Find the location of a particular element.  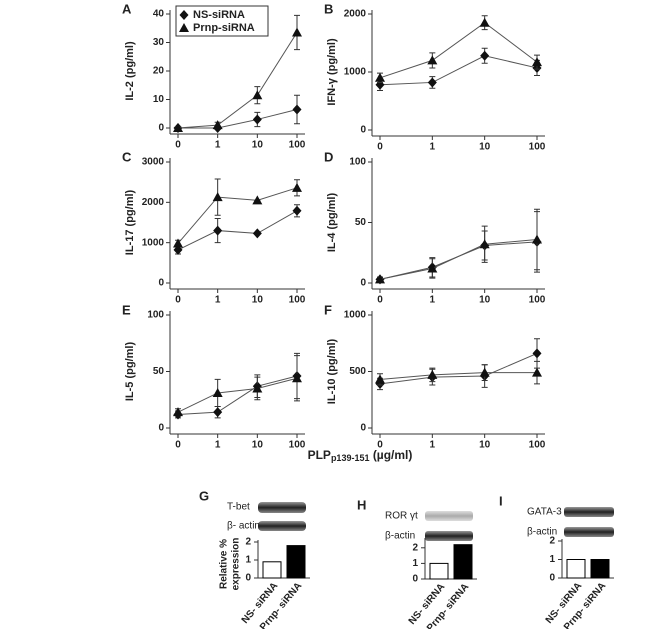

y-tick-label: 40 is located at coordinates (159, 14).